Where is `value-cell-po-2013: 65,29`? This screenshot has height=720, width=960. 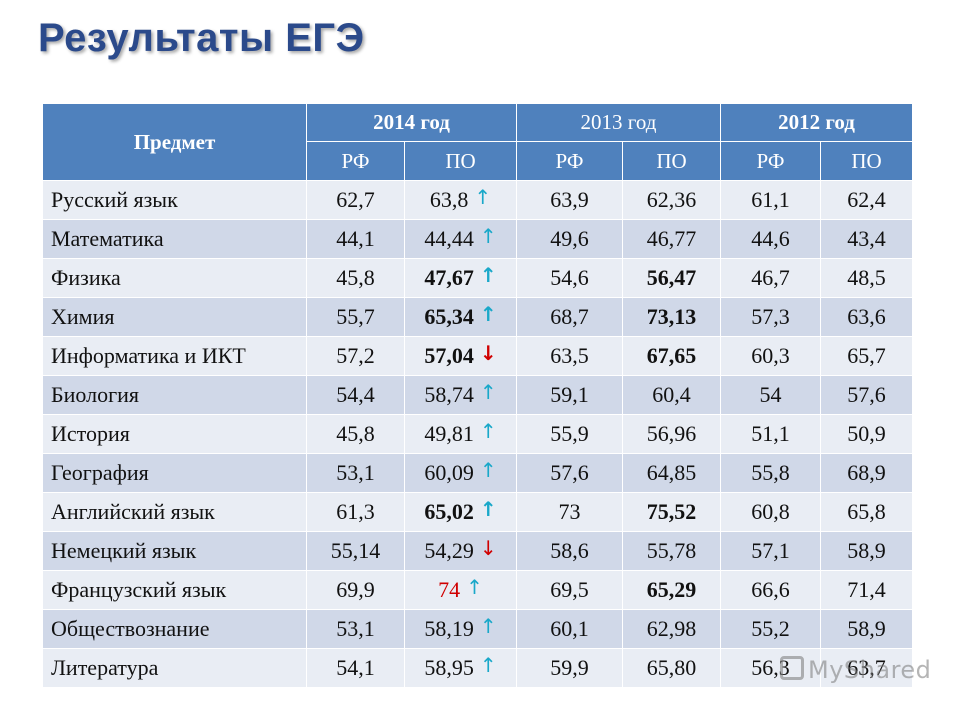
value-cell-po-2013: 65,29 is located at coordinates (671, 590).